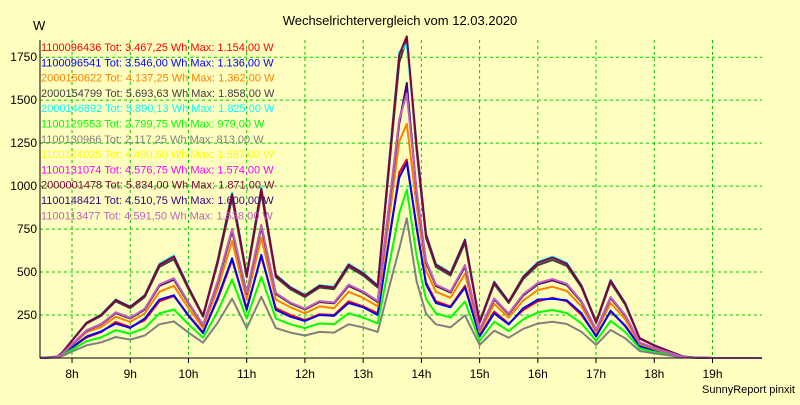  What do you see at coordinates (27, 229) in the screenshot?
I see `y-tick-label: 750` at bounding box center [27, 229].